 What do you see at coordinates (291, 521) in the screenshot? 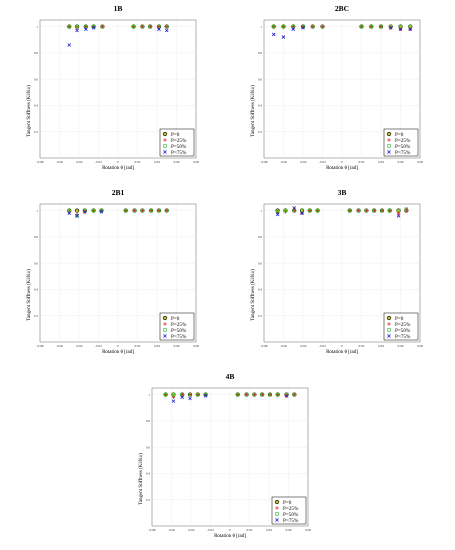
I see `legend-label: P=75%` at bounding box center [291, 521].